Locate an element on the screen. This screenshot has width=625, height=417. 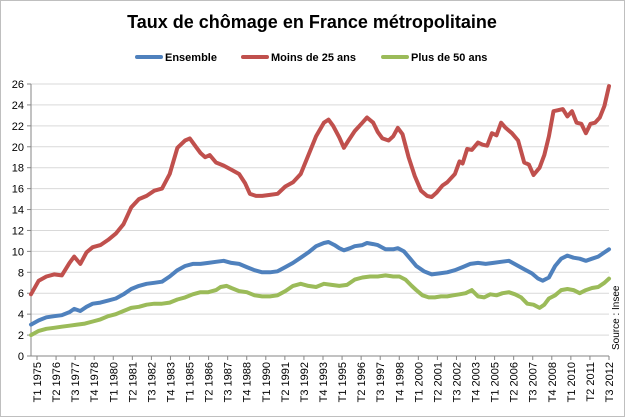
x-tick-label: T4 1978 is located at coordinates (95, 382).